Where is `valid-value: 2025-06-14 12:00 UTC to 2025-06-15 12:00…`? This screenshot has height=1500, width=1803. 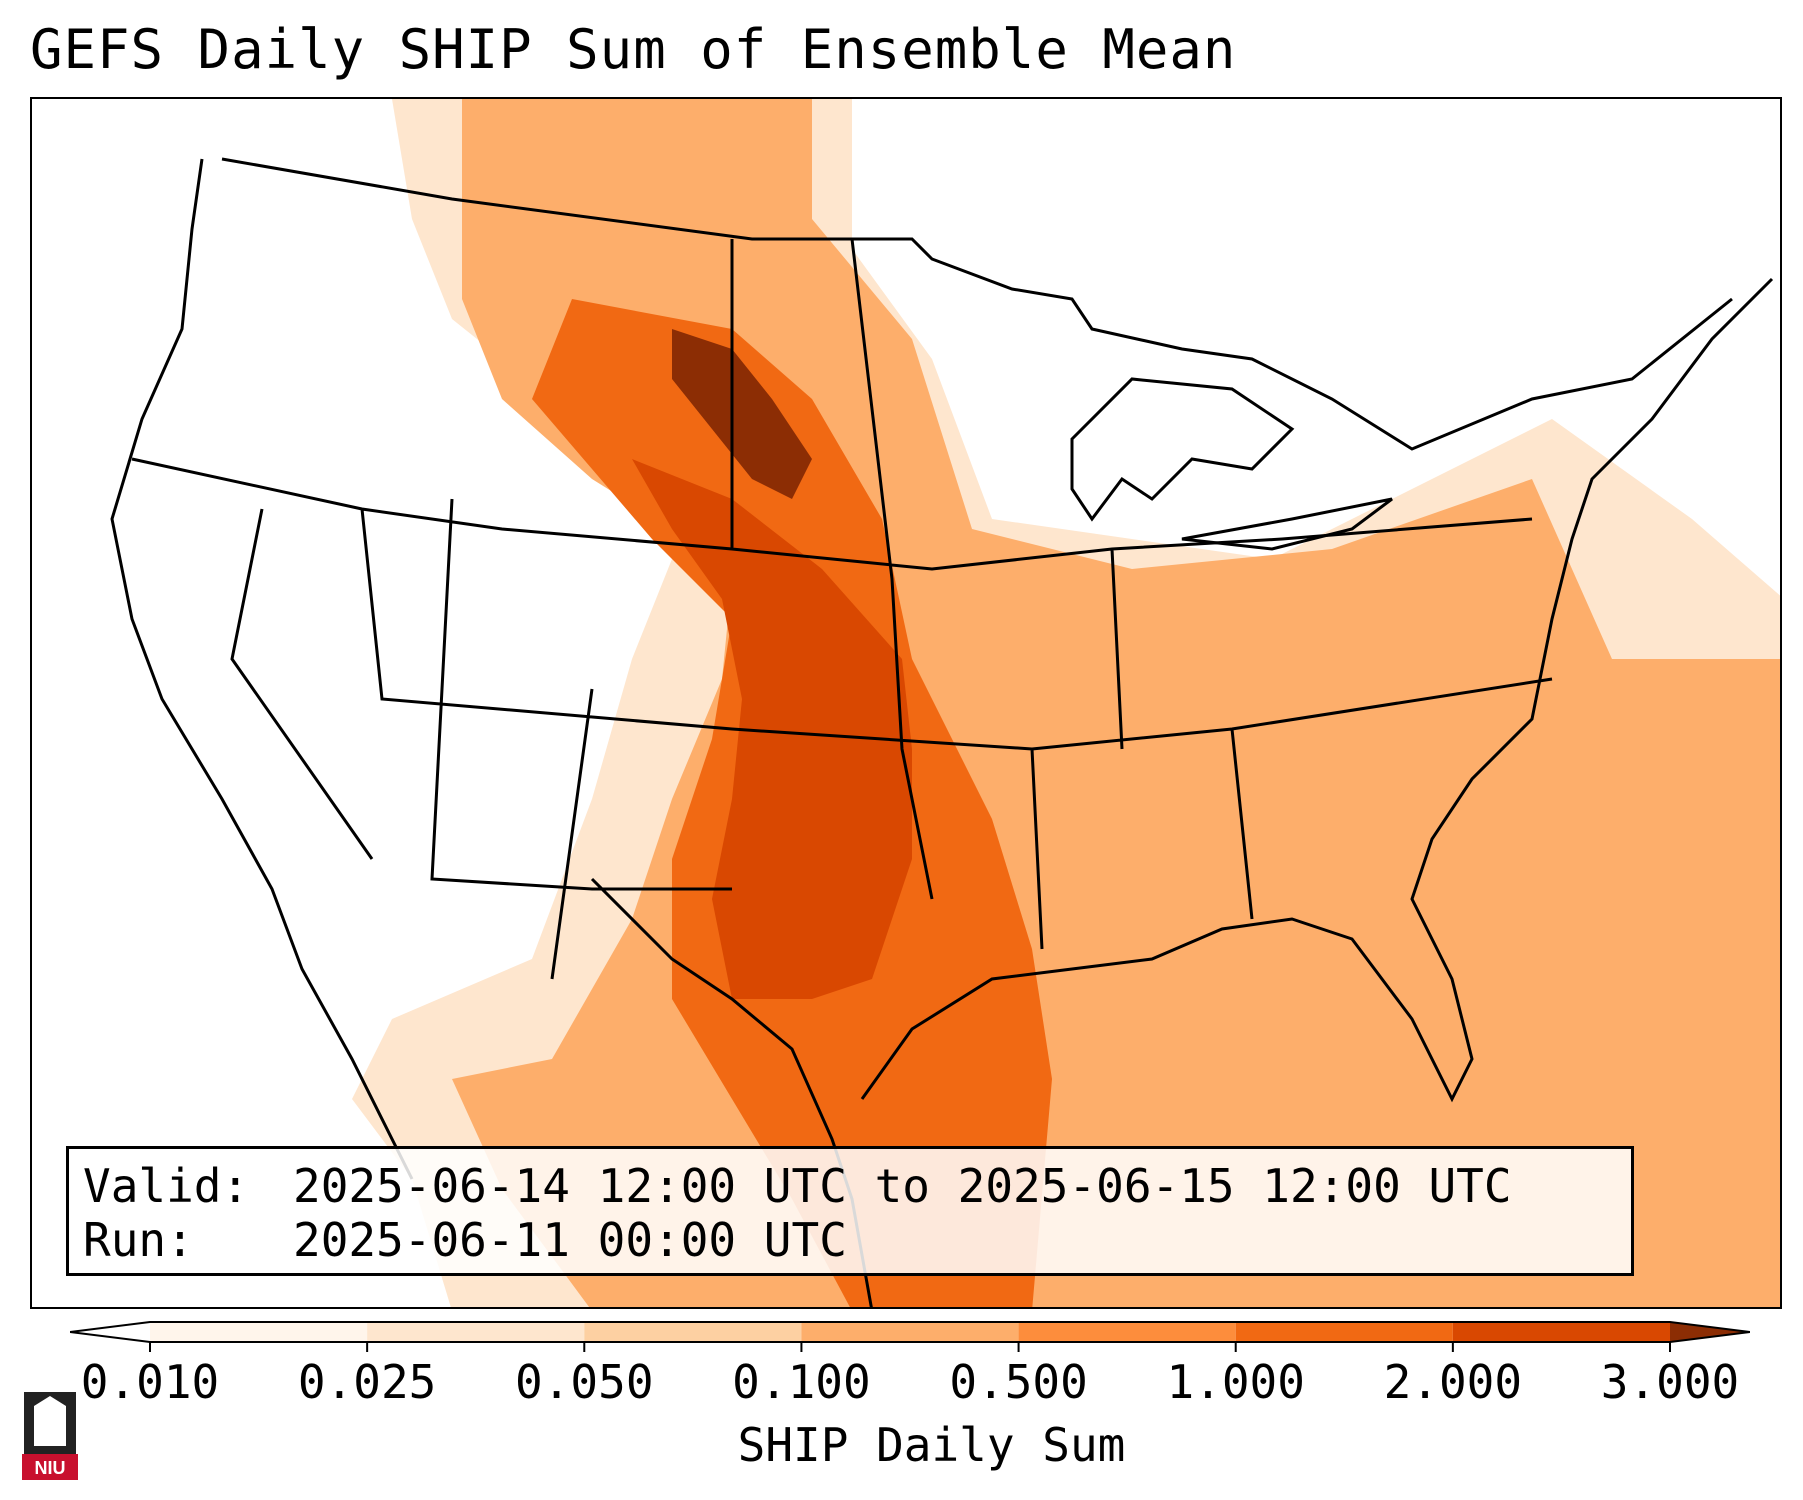 valid-value: 2025-06-14 12:00 UTC to 2025-06-15 12:00… is located at coordinates (902, 1186).